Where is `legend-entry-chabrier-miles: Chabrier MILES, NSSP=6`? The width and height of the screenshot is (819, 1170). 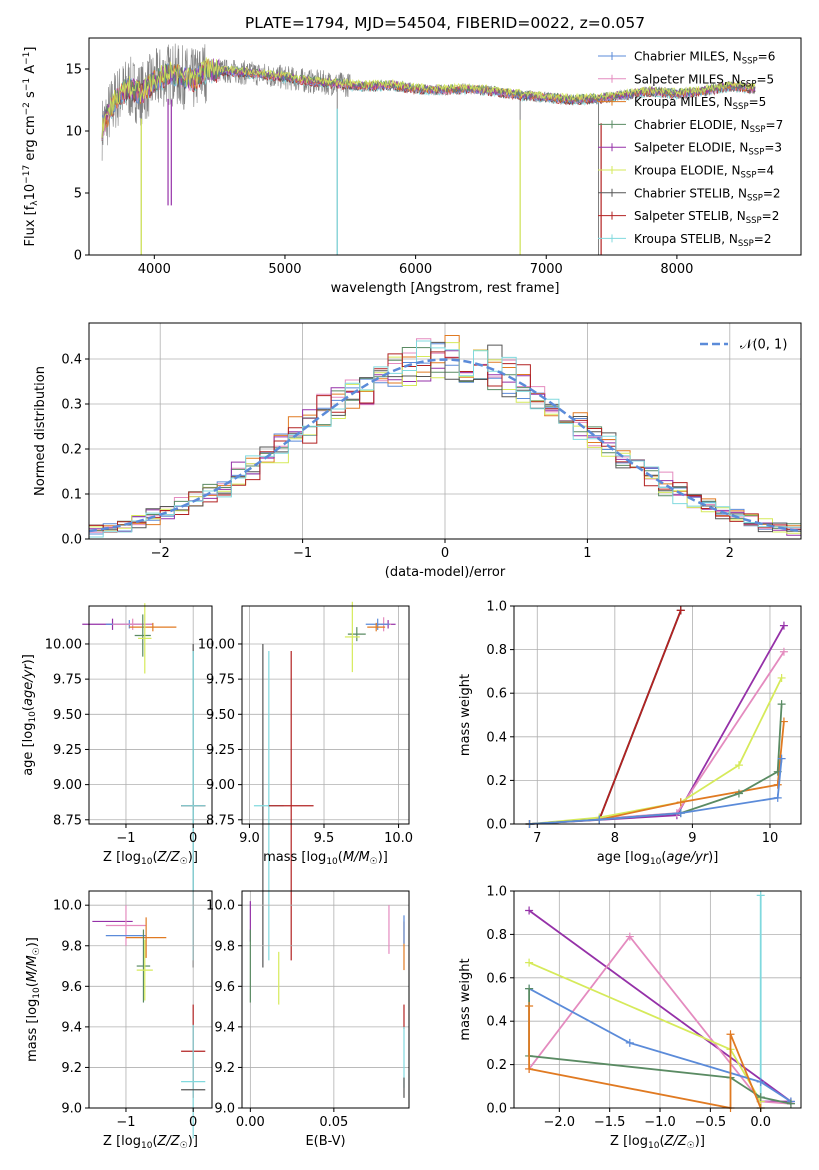 legend-entry-chabrier-miles: Chabrier MILES, NSSP=6 is located at coordinates (686, 58).